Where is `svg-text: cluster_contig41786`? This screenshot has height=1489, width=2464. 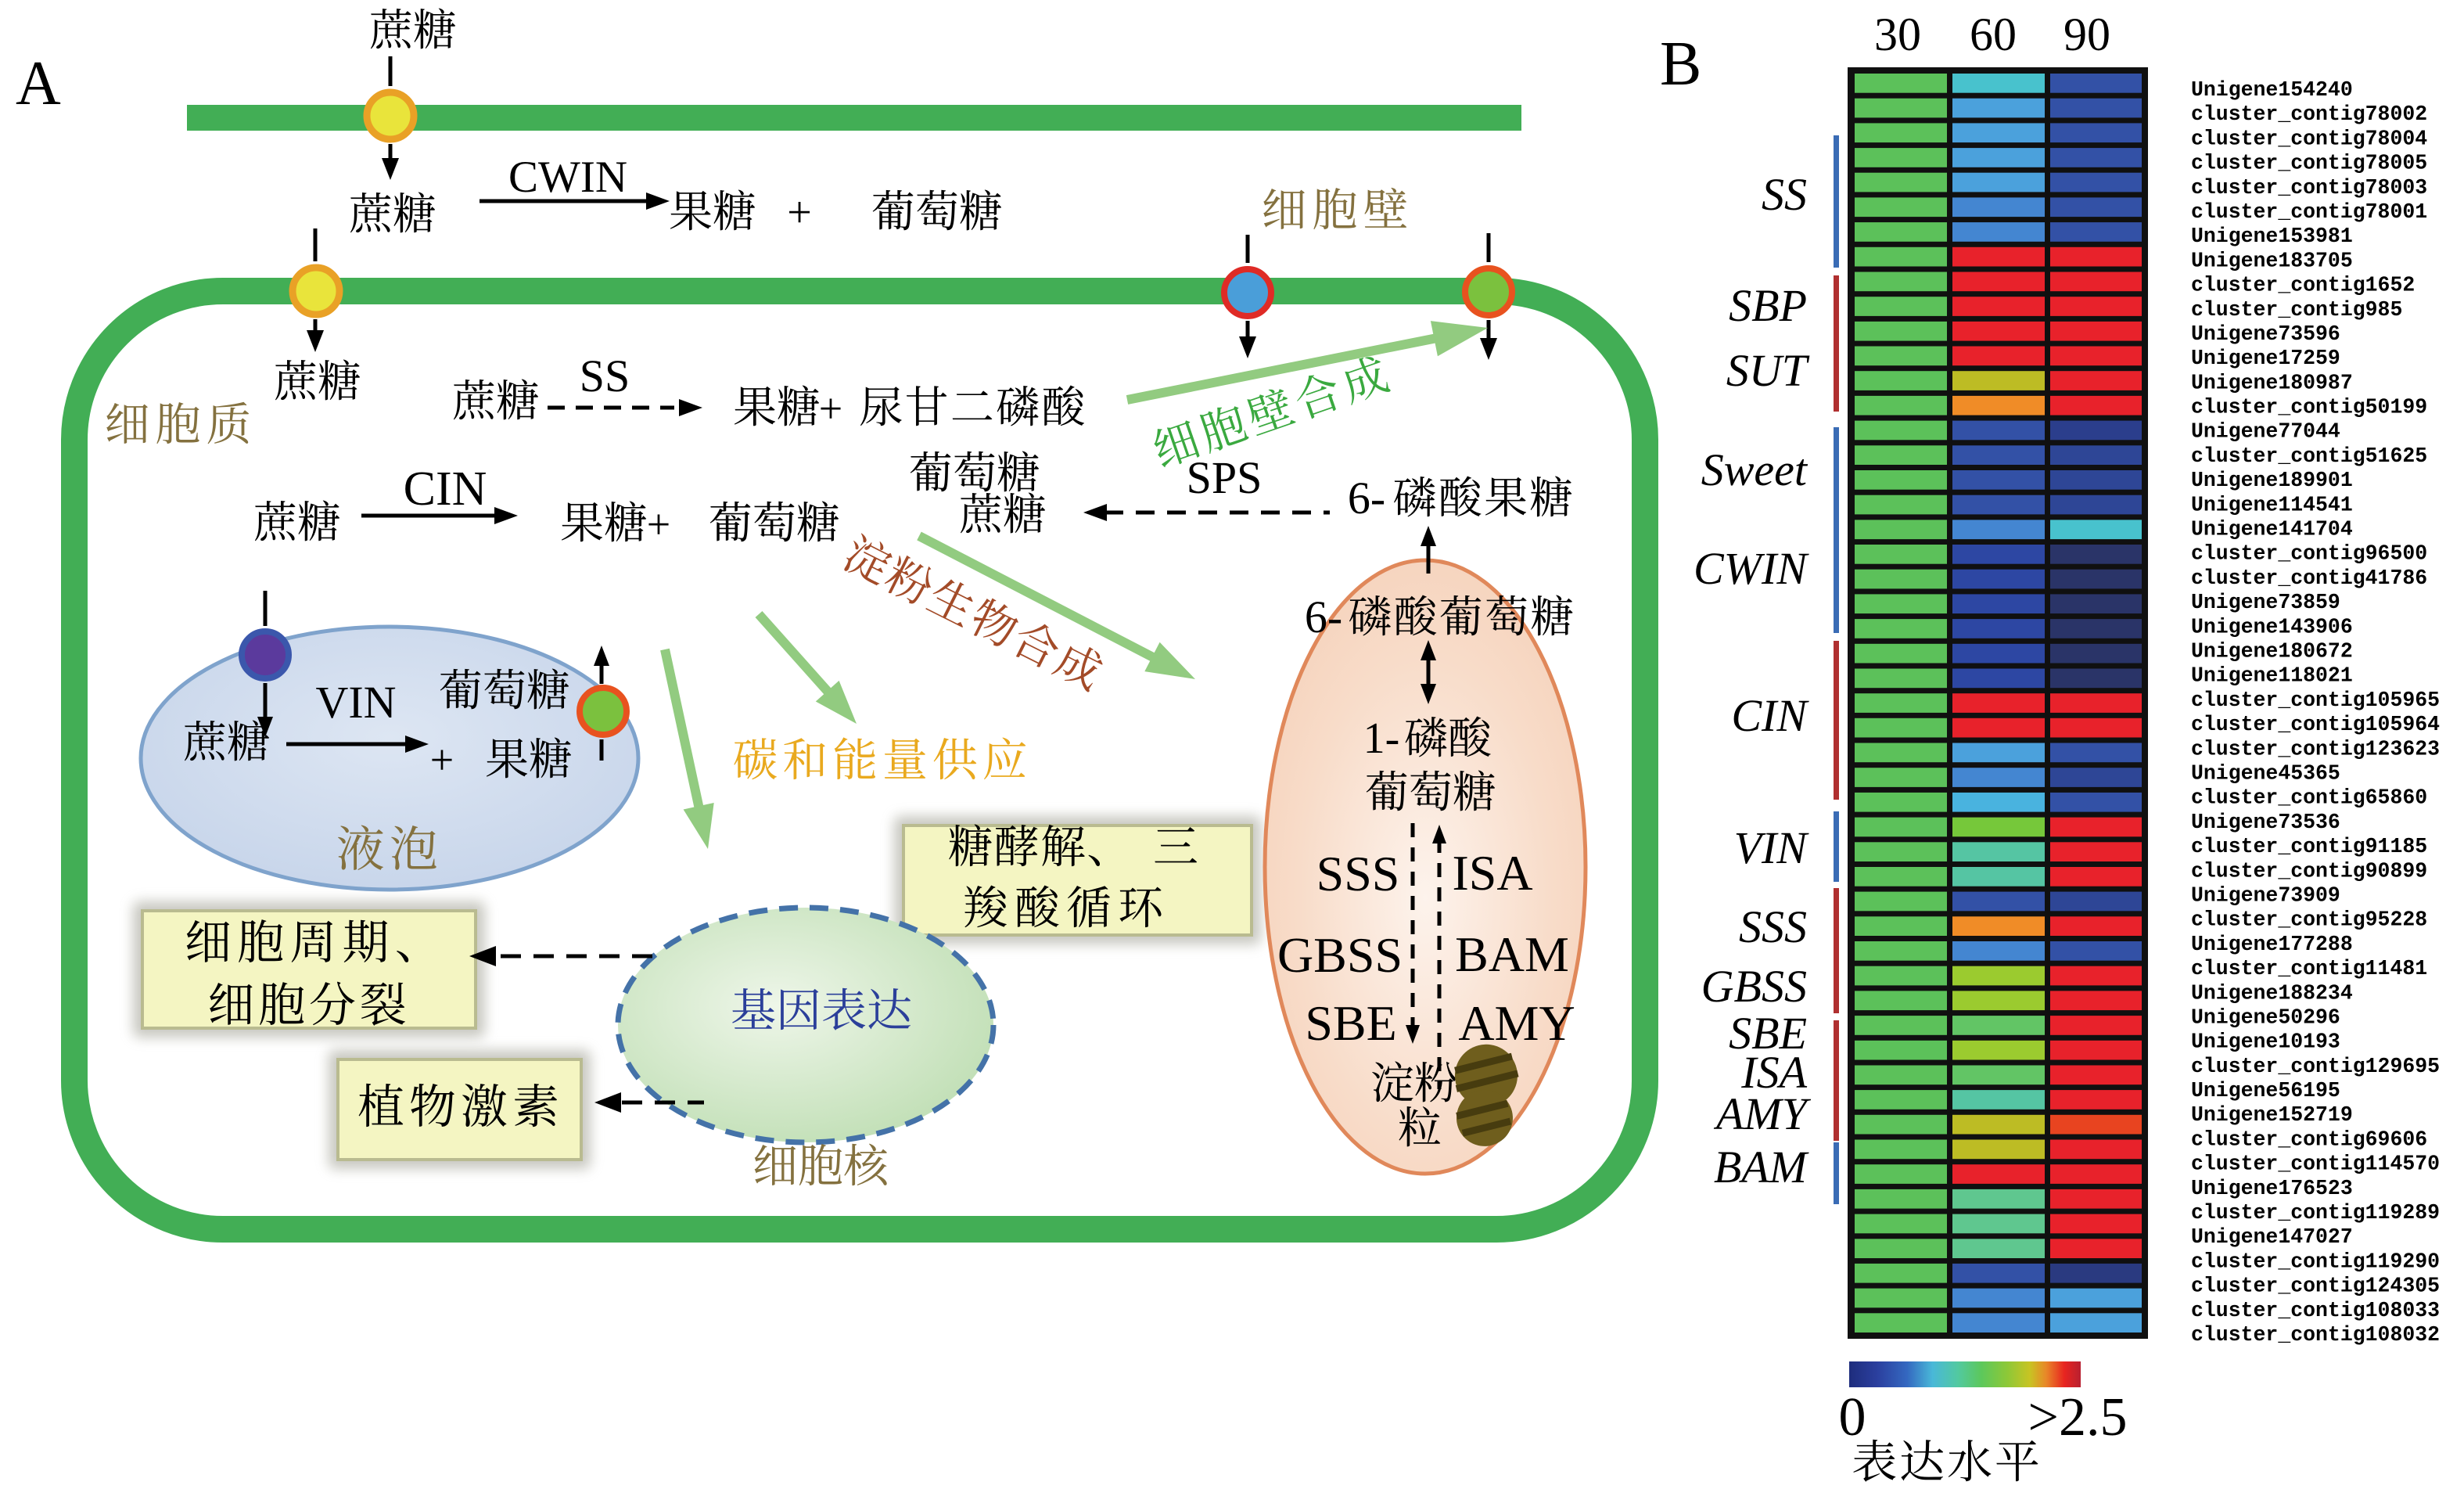 svg-text: cluster_contig41786 is located at coordinates (2309, 578).